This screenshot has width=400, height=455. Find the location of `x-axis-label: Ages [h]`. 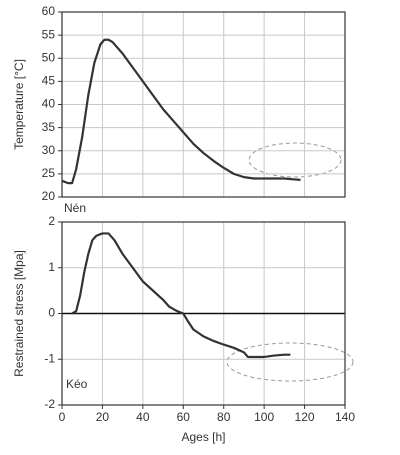

x-axis-label: Ages [h] is located at coordinates (203, 437).